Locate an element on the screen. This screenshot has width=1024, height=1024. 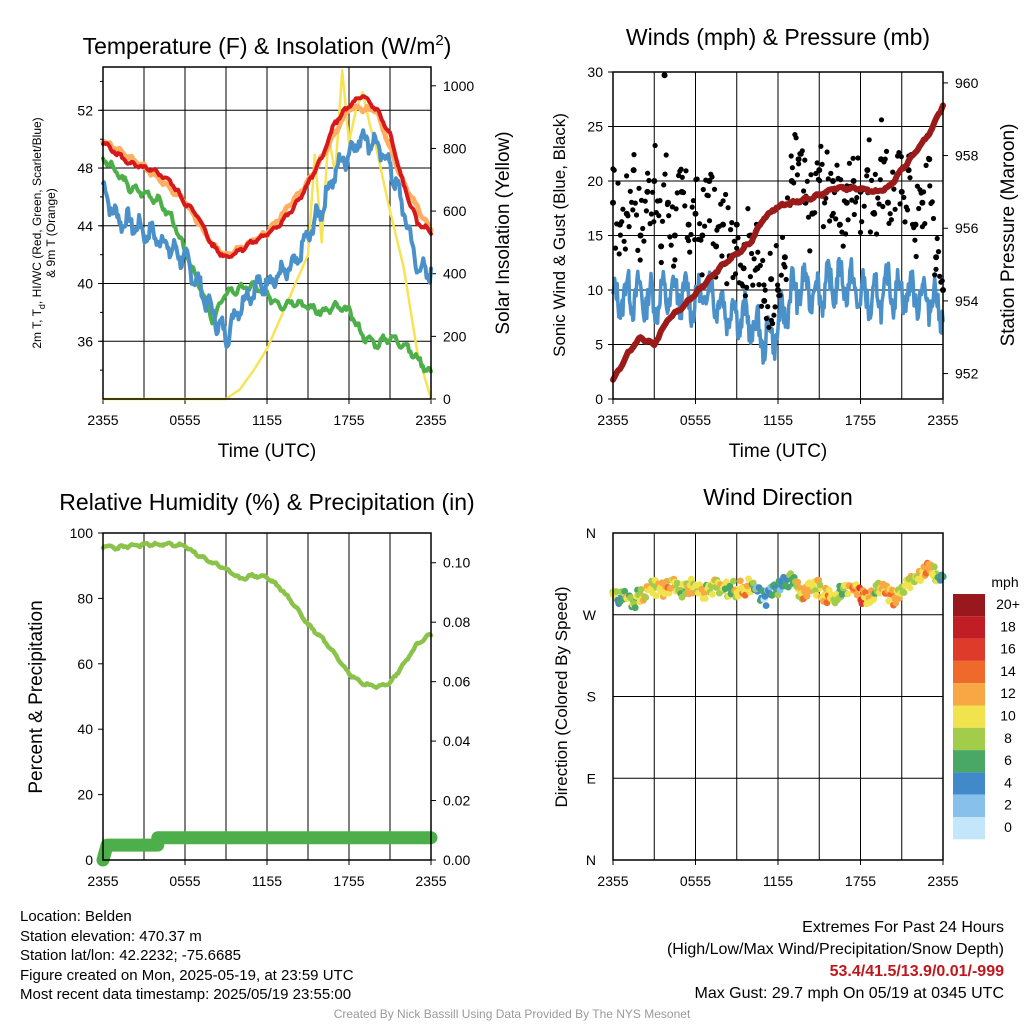
y2-tick-label: 0.08 is located at coordinates (456, 622).